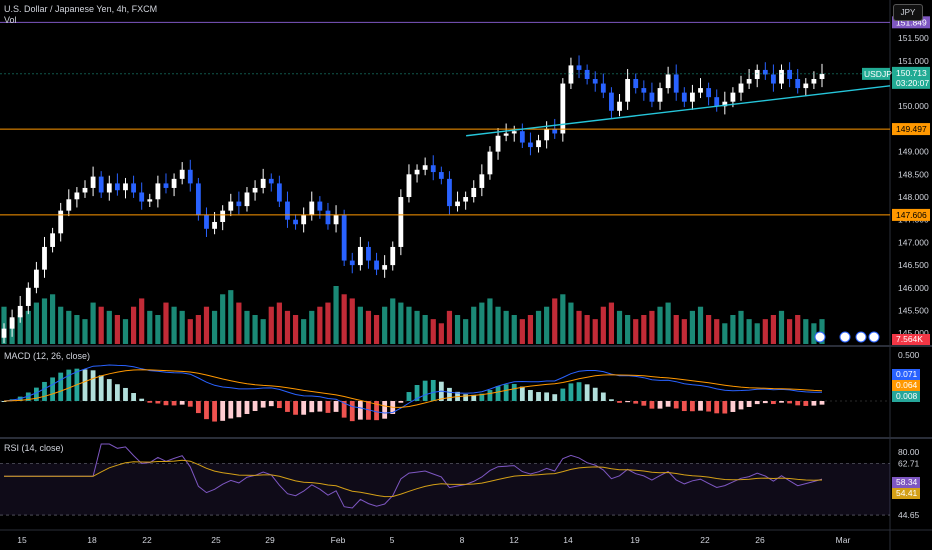 The width and height of the screenshot is (932, 550). I want to click on economic-event-icon, so click(820, 337).